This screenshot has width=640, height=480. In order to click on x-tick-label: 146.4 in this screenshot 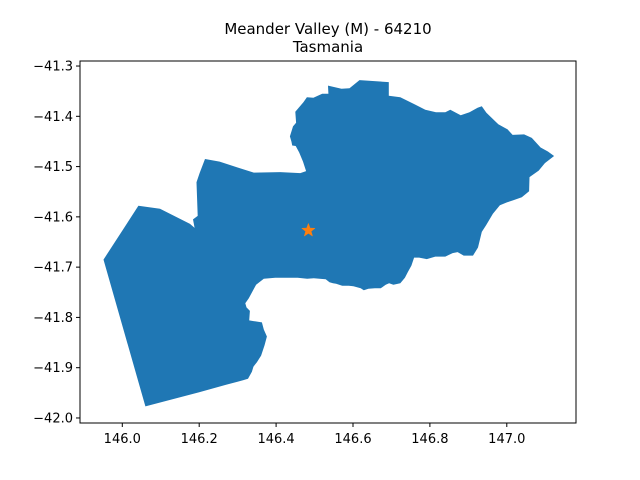, I will do `click(275, 439)`.